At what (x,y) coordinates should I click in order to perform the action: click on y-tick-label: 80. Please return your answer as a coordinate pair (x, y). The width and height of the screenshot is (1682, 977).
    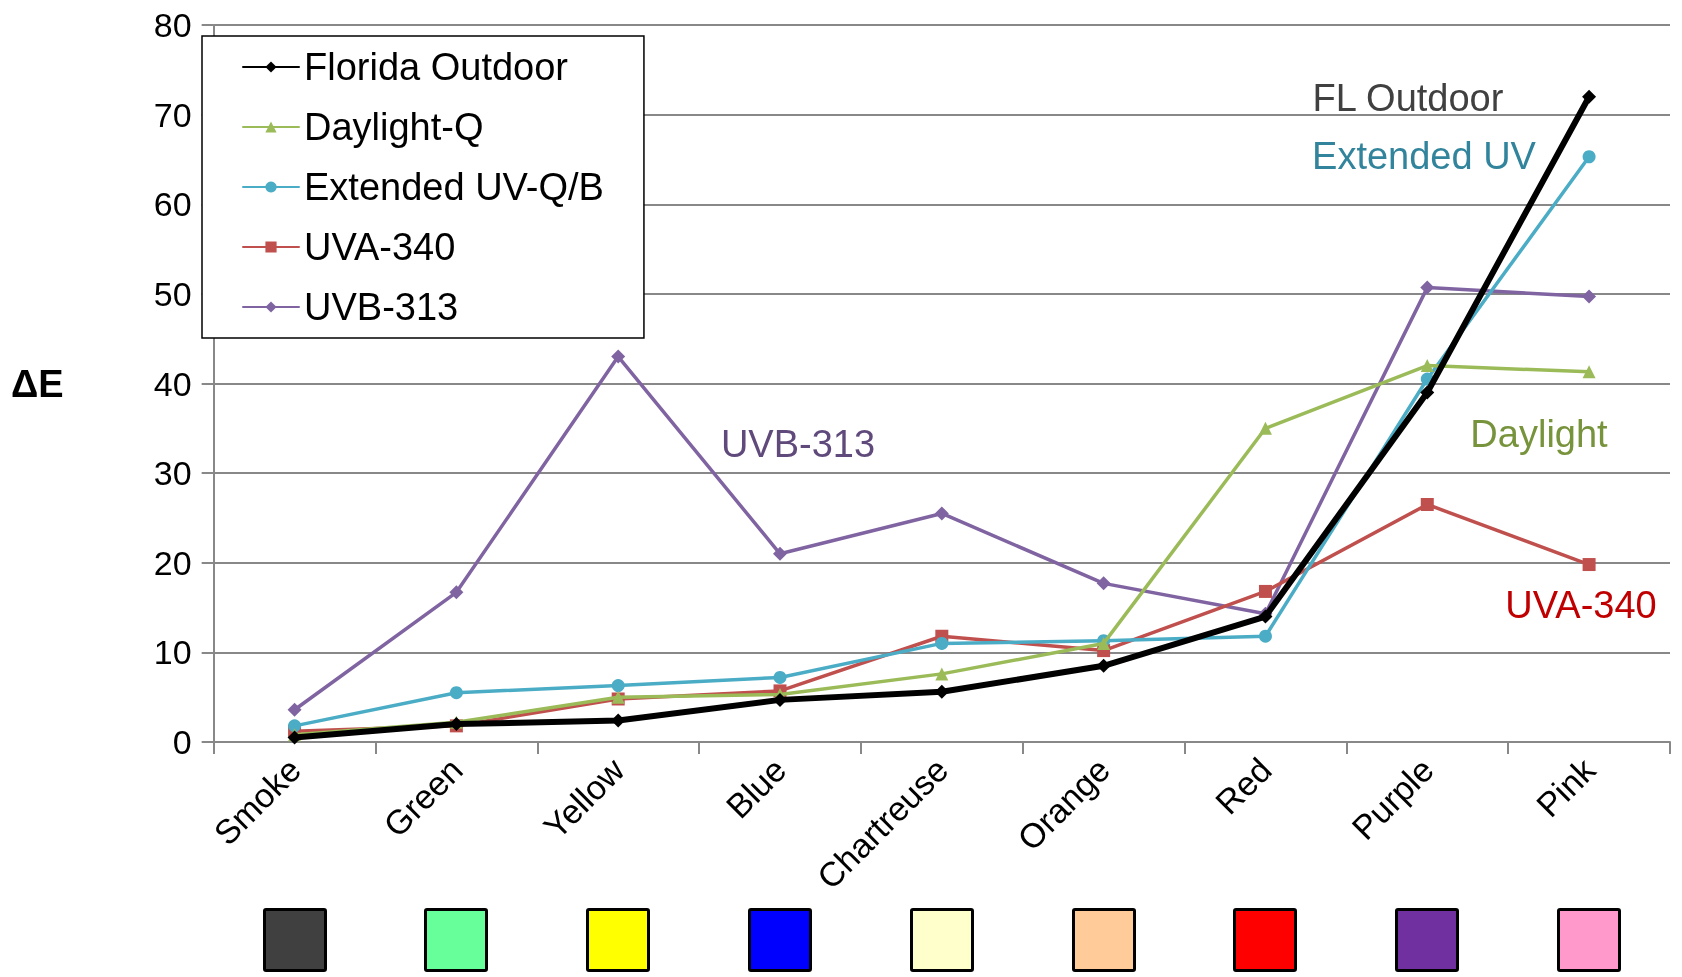
    Looking at the image, I should click on (172, 25).